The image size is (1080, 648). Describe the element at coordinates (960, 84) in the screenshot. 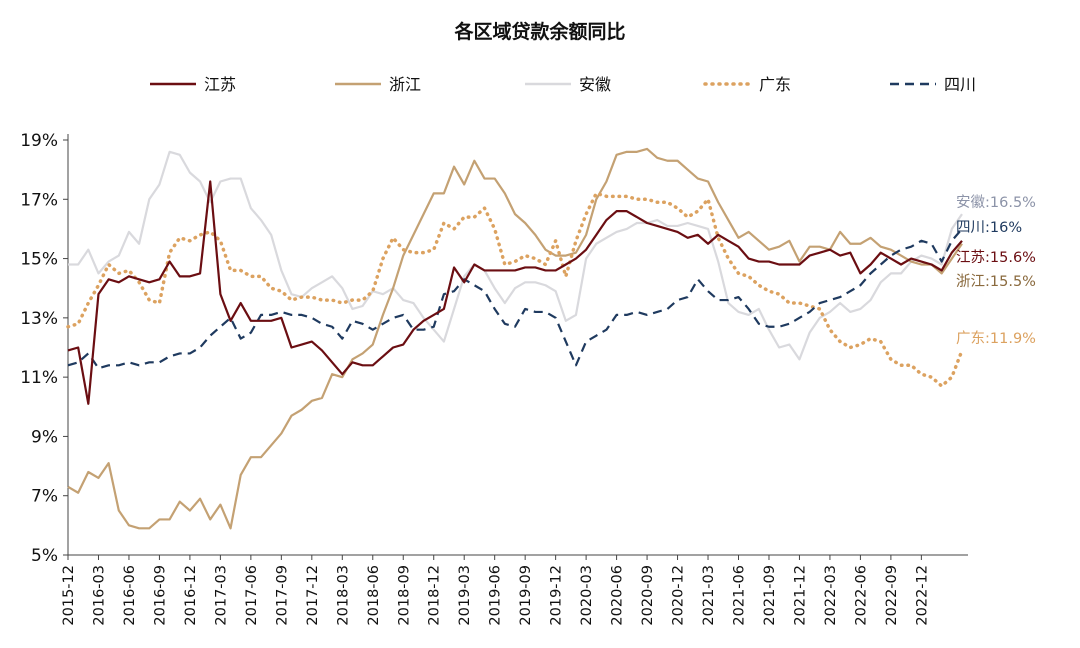

I see `legend-label: 四川` at that location.